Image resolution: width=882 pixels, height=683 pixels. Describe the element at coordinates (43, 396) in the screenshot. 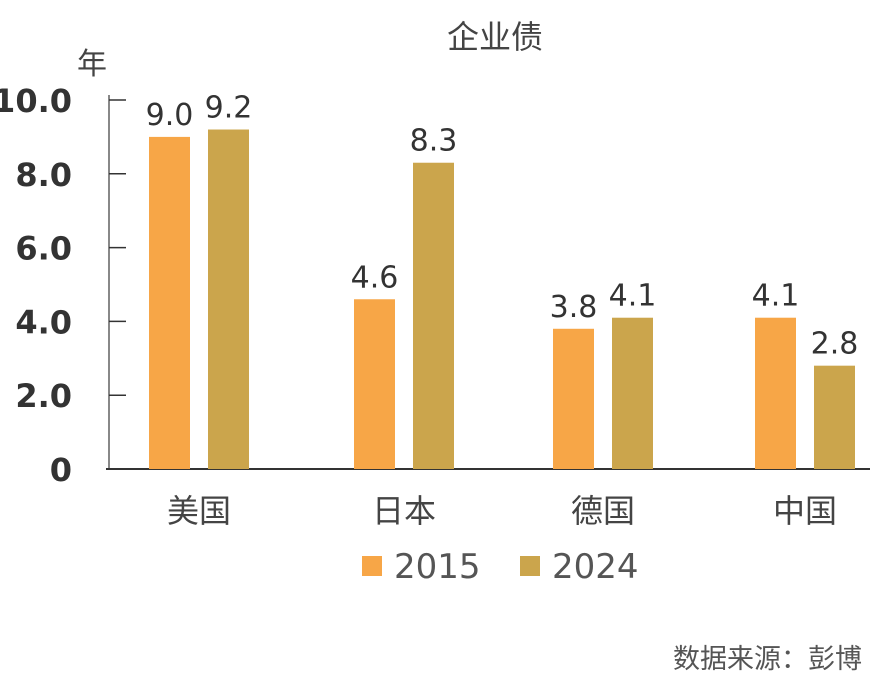

I see `y-tick-label: 2.0` at that location.